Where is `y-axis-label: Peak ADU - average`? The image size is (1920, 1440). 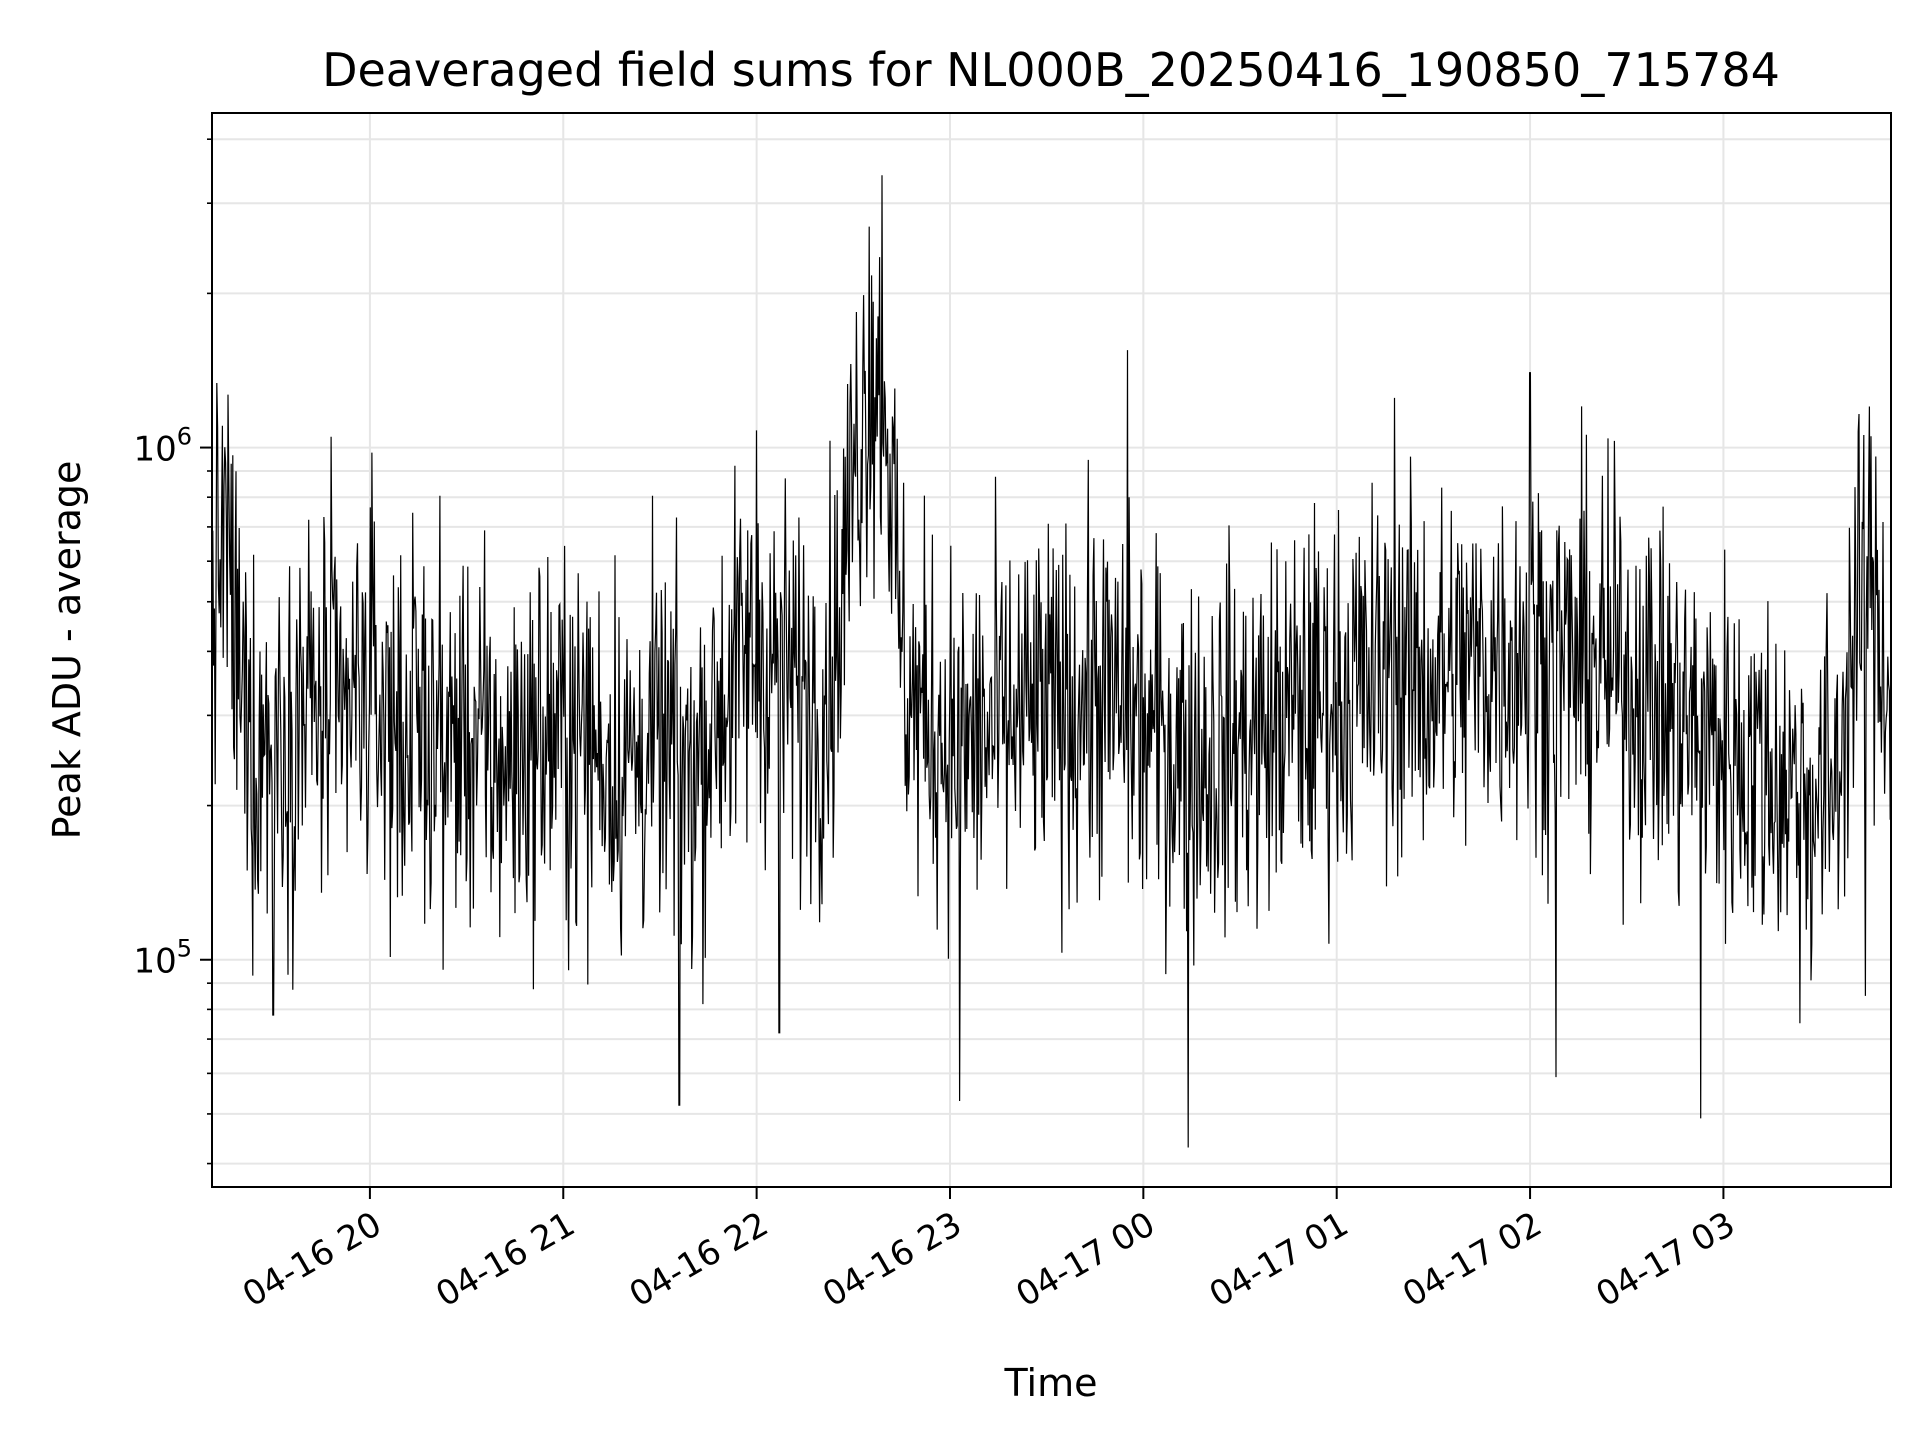 y-axis-label: Peak ADU - average is located at coordinates (67, 650).